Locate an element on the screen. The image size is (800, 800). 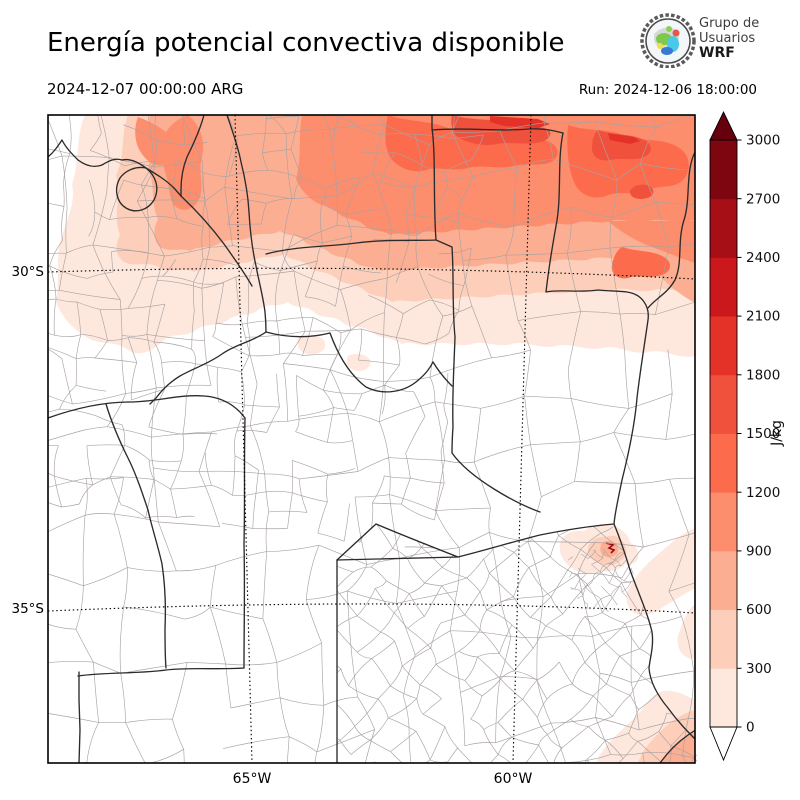
logo-wreath is located at coordinates (668, 40).